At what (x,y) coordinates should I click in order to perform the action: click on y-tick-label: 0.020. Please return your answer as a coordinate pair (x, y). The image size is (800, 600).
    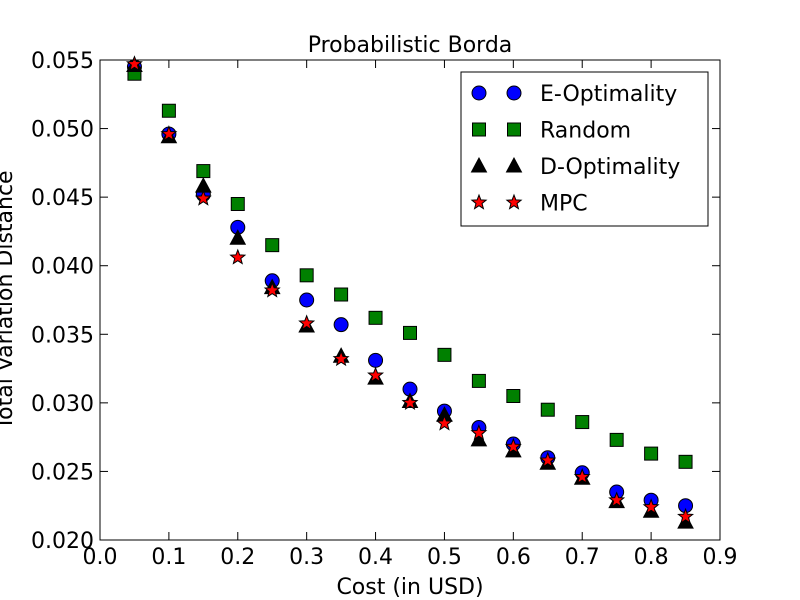
    Looking at the image, I should click on (62, 541).